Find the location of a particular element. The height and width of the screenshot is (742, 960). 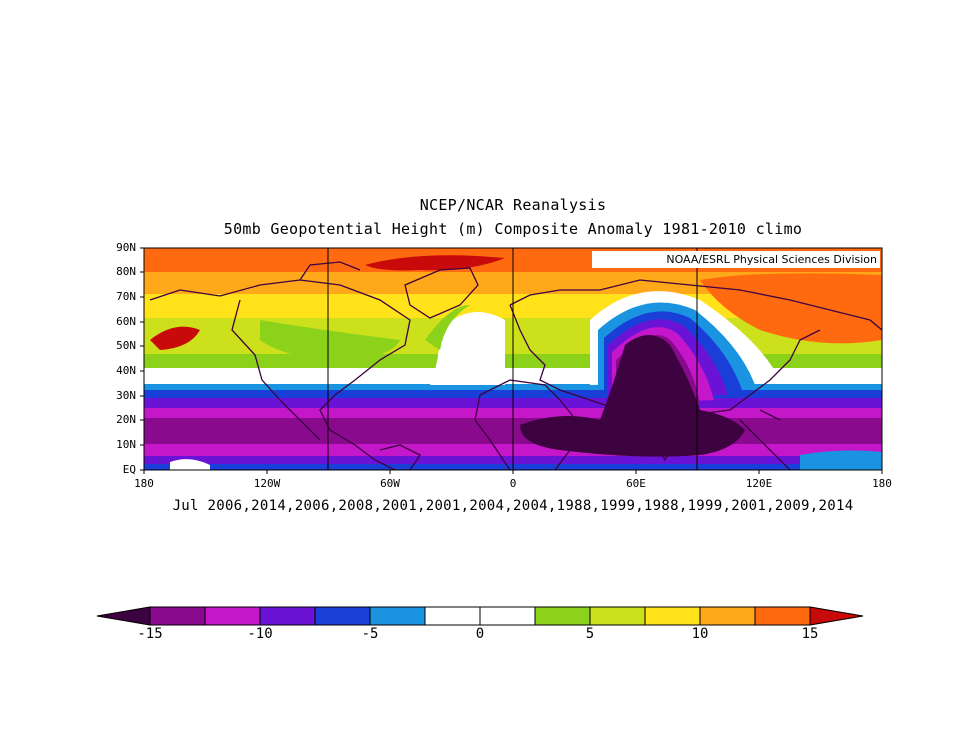

colorbar-tick: 10 is located at coordinates (700, 634).